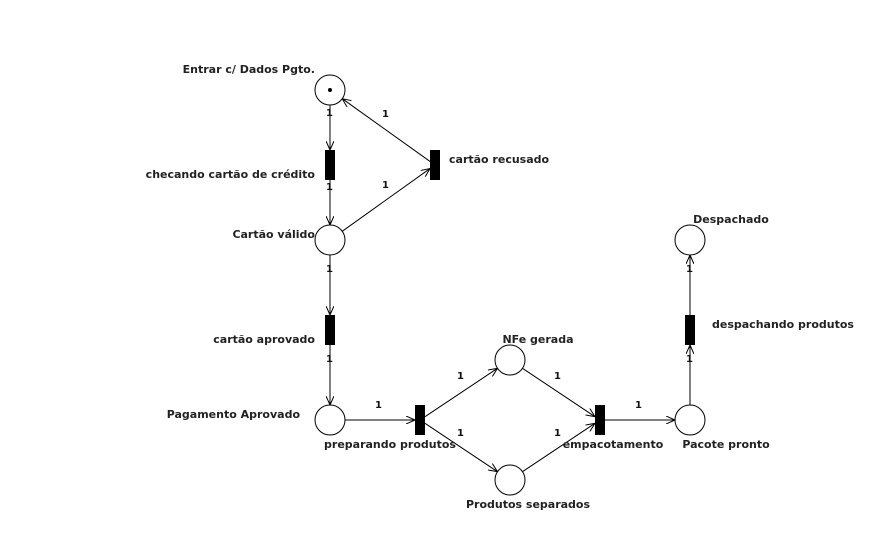 The width and height of the screenshot is (885, 533). I want to click on transition-label: empacotamento, so click(613, 444).